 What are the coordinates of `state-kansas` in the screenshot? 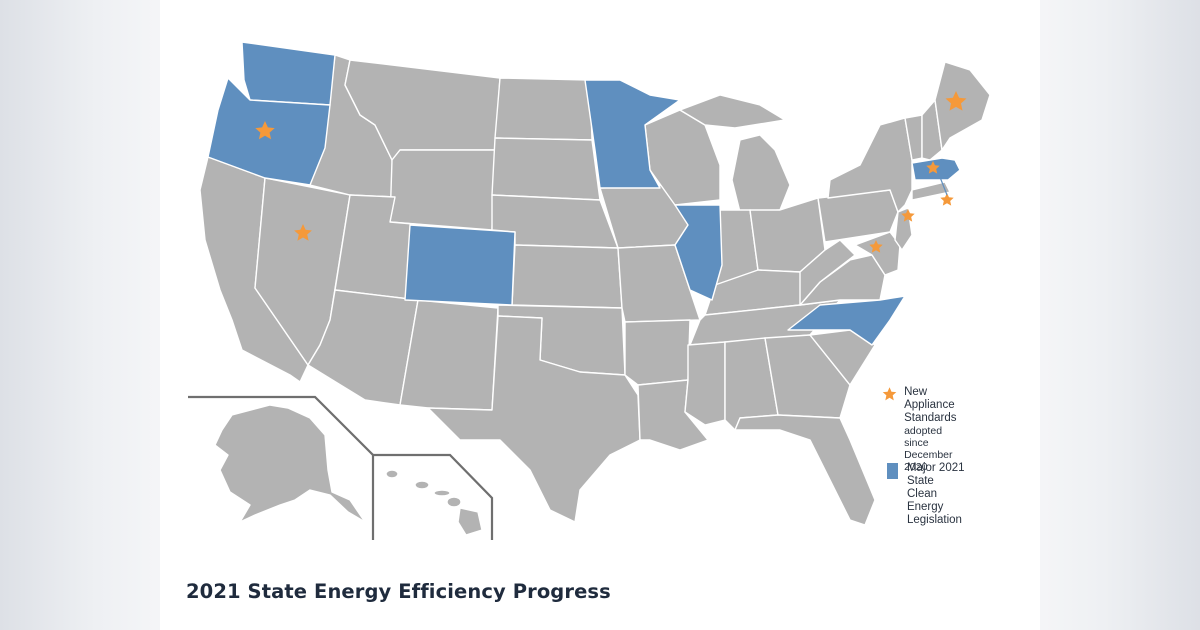 It's located at (567, 276).